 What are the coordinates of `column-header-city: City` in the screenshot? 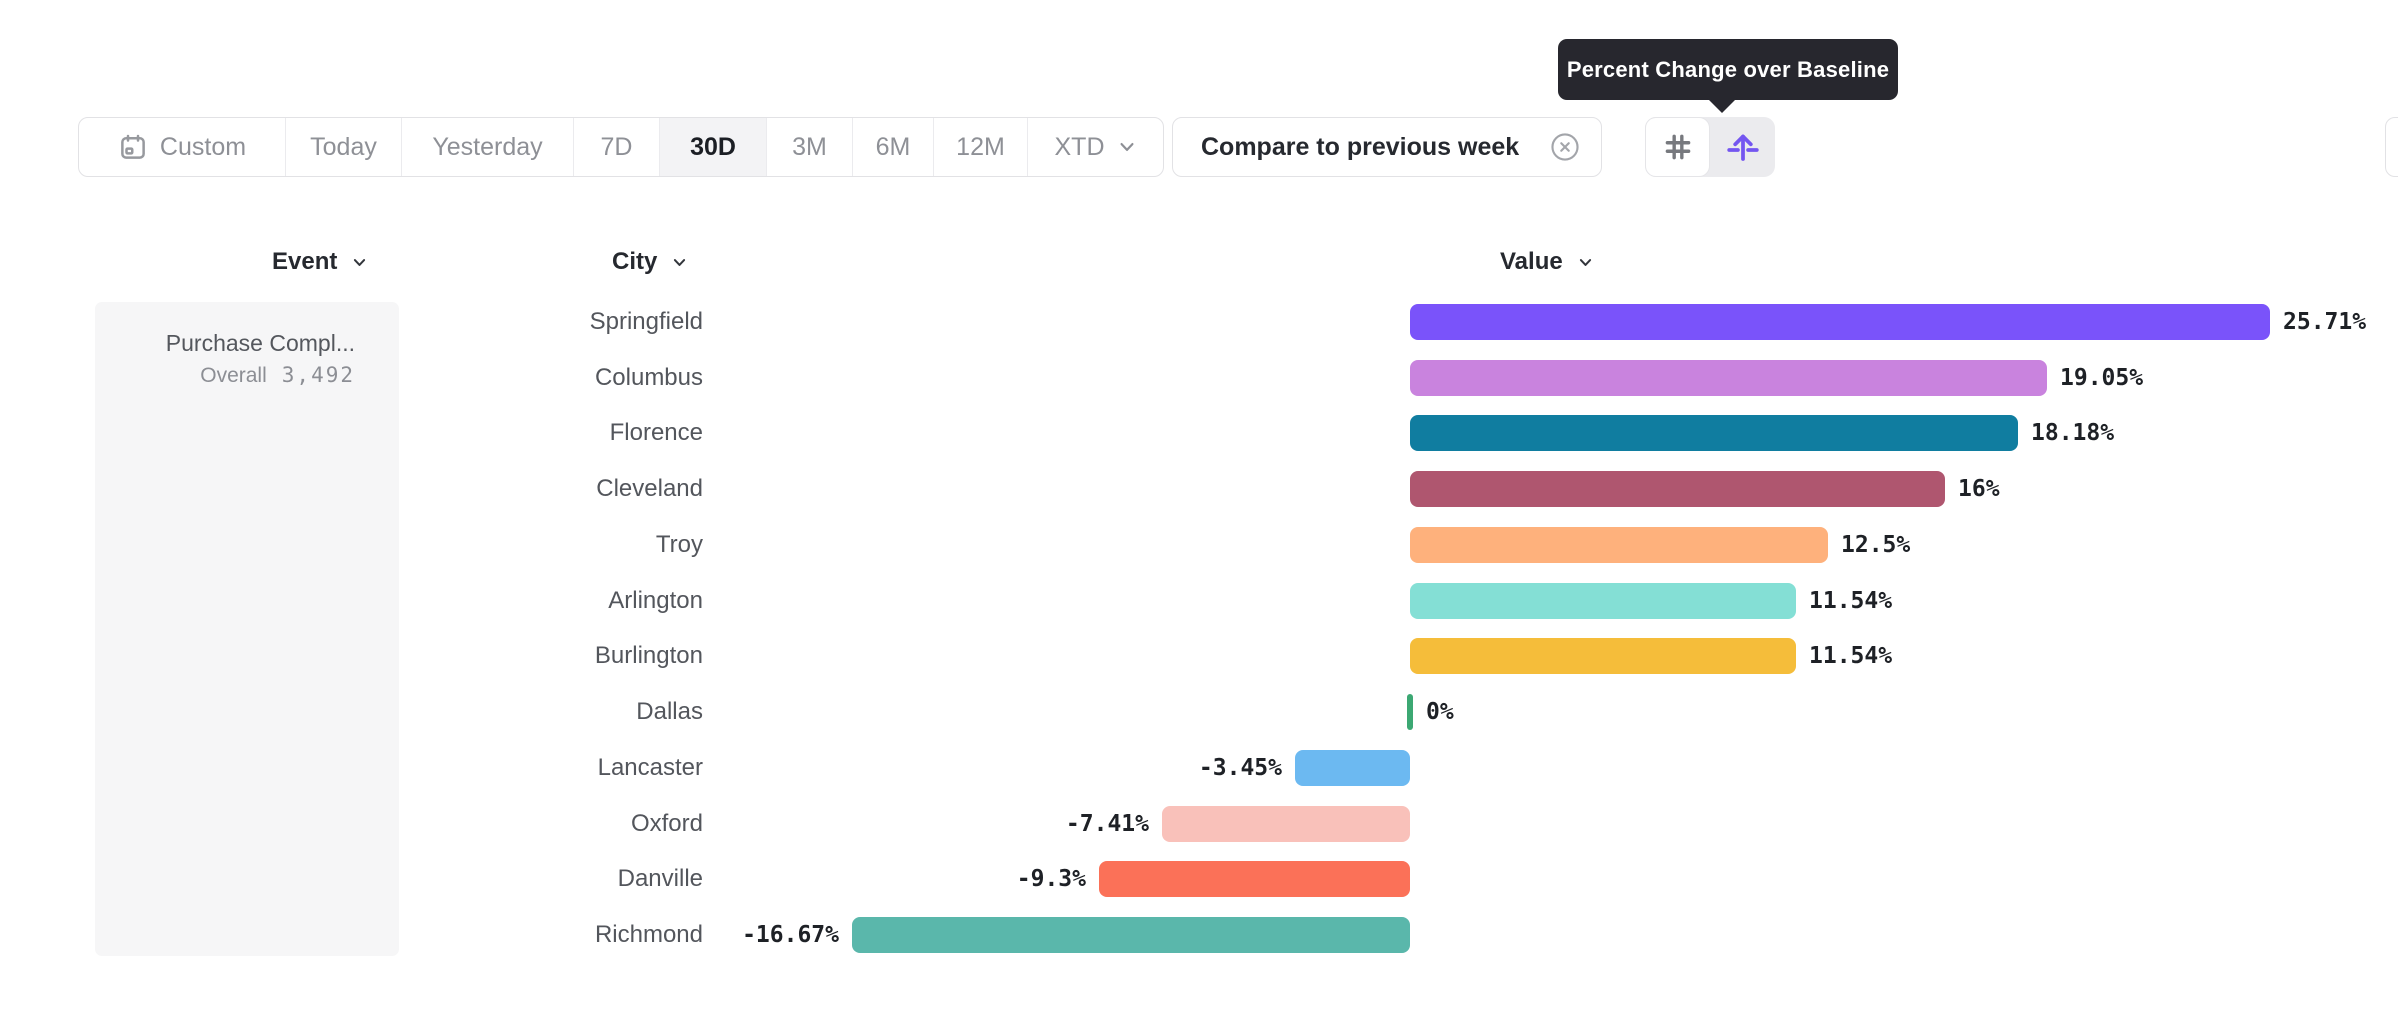 It's located at (650, 262).